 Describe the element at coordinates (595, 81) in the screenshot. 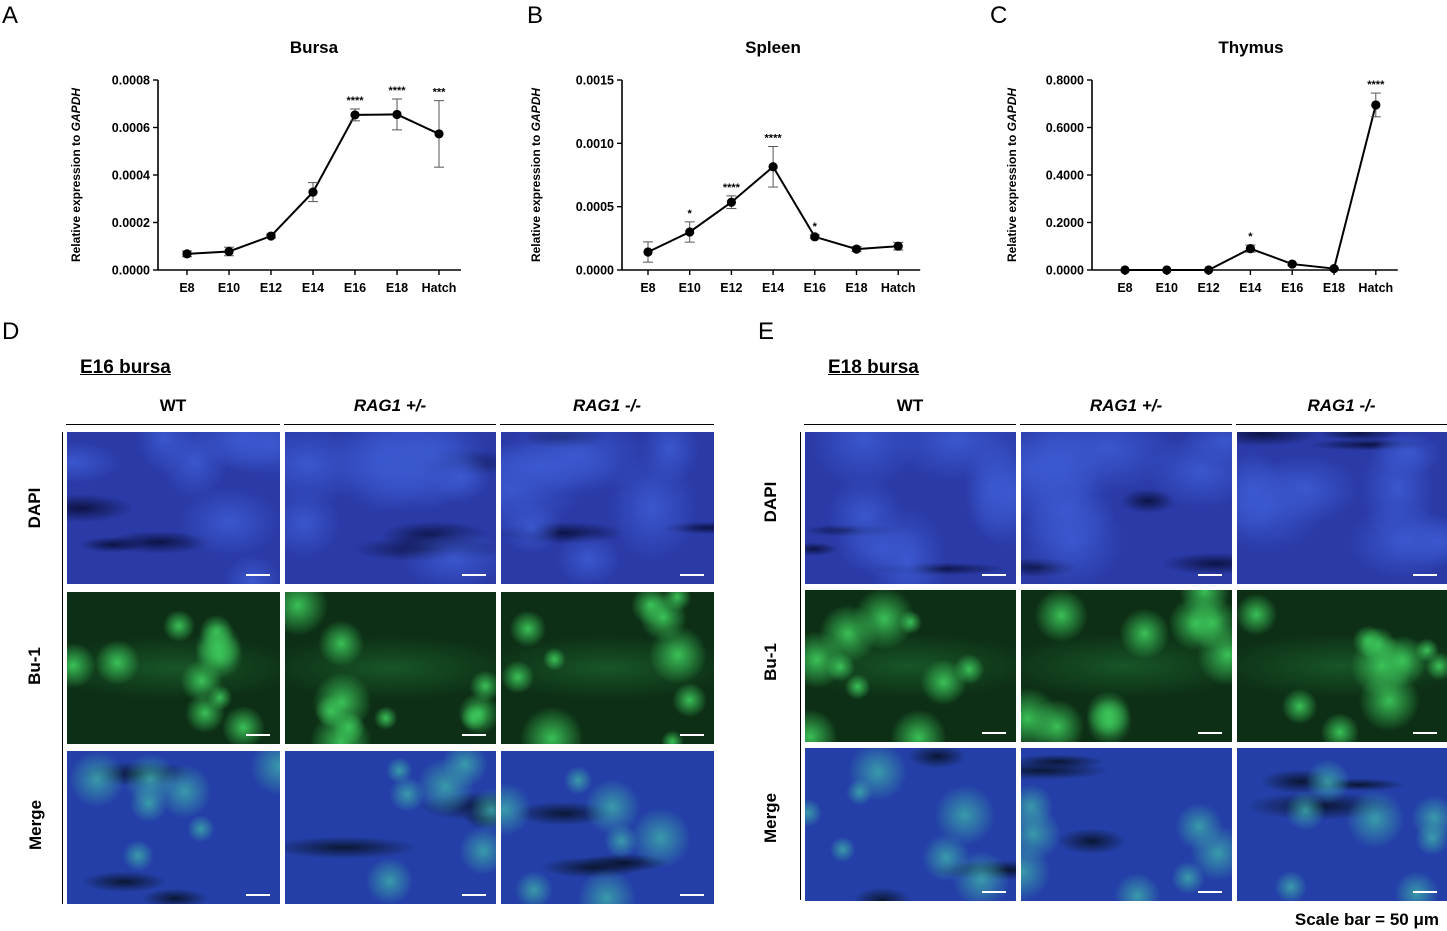

I see `y-tick-label: 0.0015` at that location.